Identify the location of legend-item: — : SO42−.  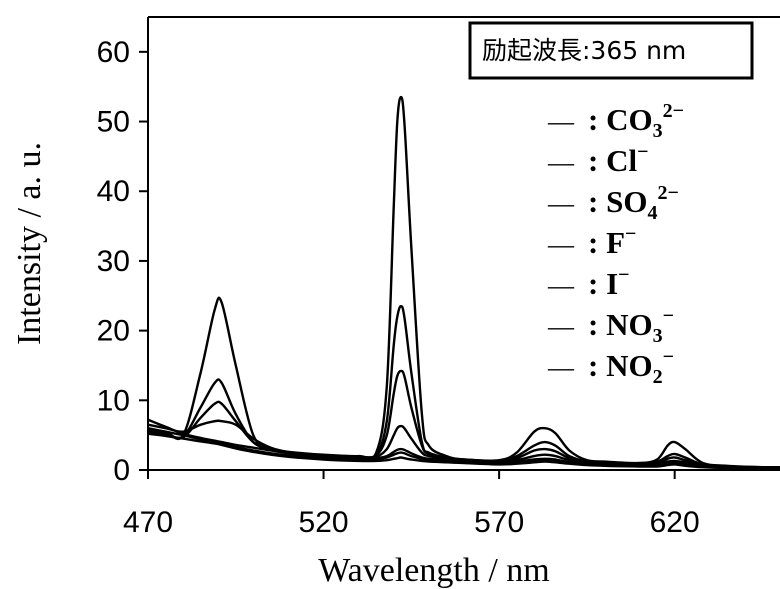
(613, 203).